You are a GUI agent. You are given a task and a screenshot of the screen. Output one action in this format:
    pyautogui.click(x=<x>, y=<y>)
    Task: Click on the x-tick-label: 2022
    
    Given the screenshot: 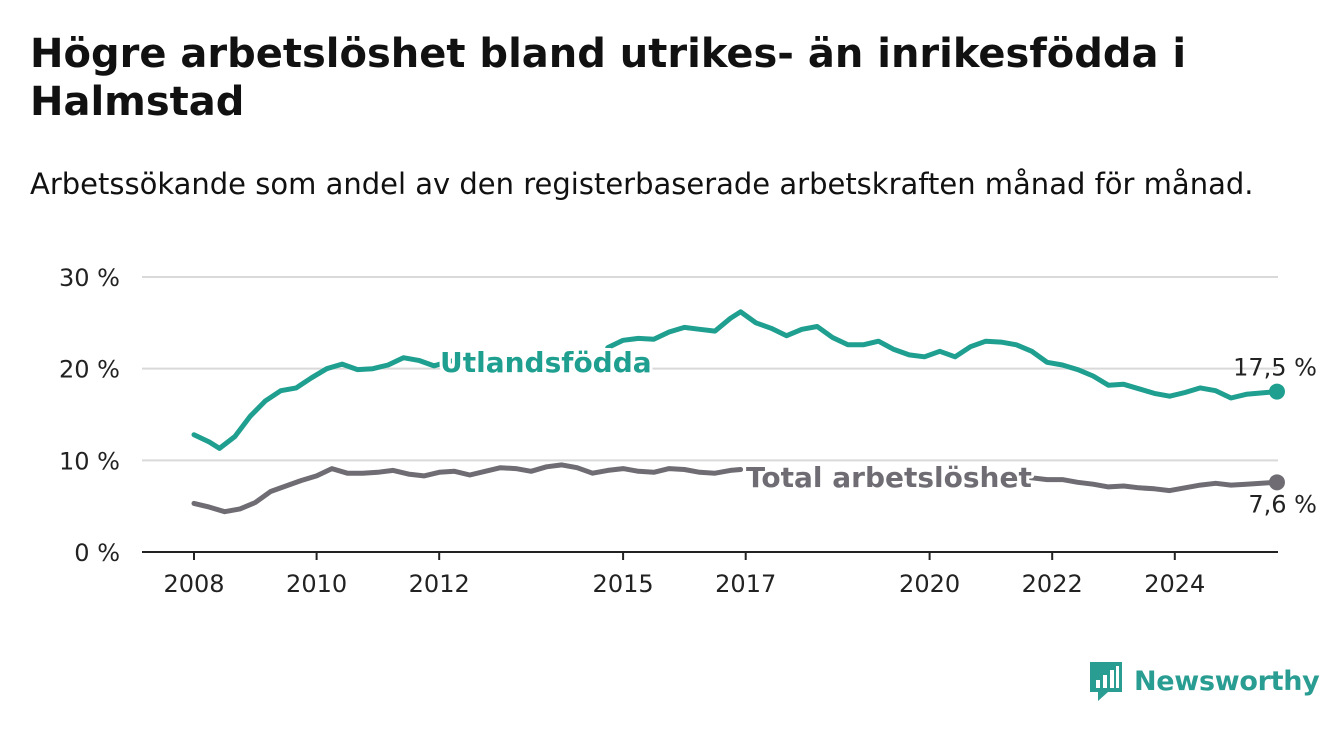 What is the action you would take?
    pyautogui.click(x=1052, y=584)
    